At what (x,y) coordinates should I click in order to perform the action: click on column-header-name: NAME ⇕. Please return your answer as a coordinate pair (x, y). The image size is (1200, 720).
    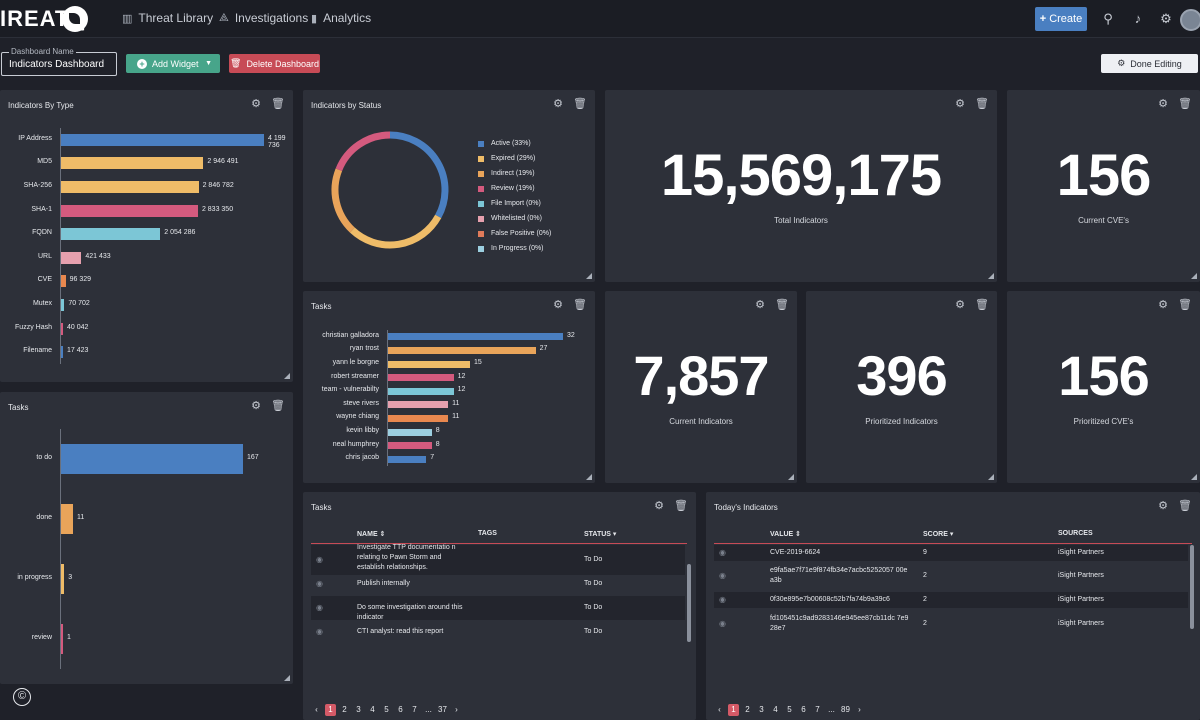
    Looking at the image, I should click on (371, 534).